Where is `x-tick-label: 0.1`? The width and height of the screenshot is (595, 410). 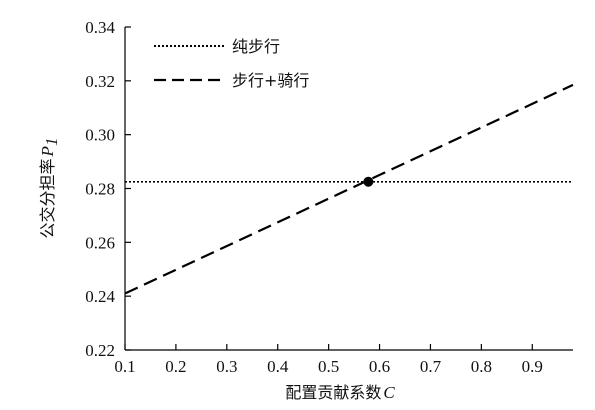 x-tick-label: 0.1 is located at coordinates (124, 366).